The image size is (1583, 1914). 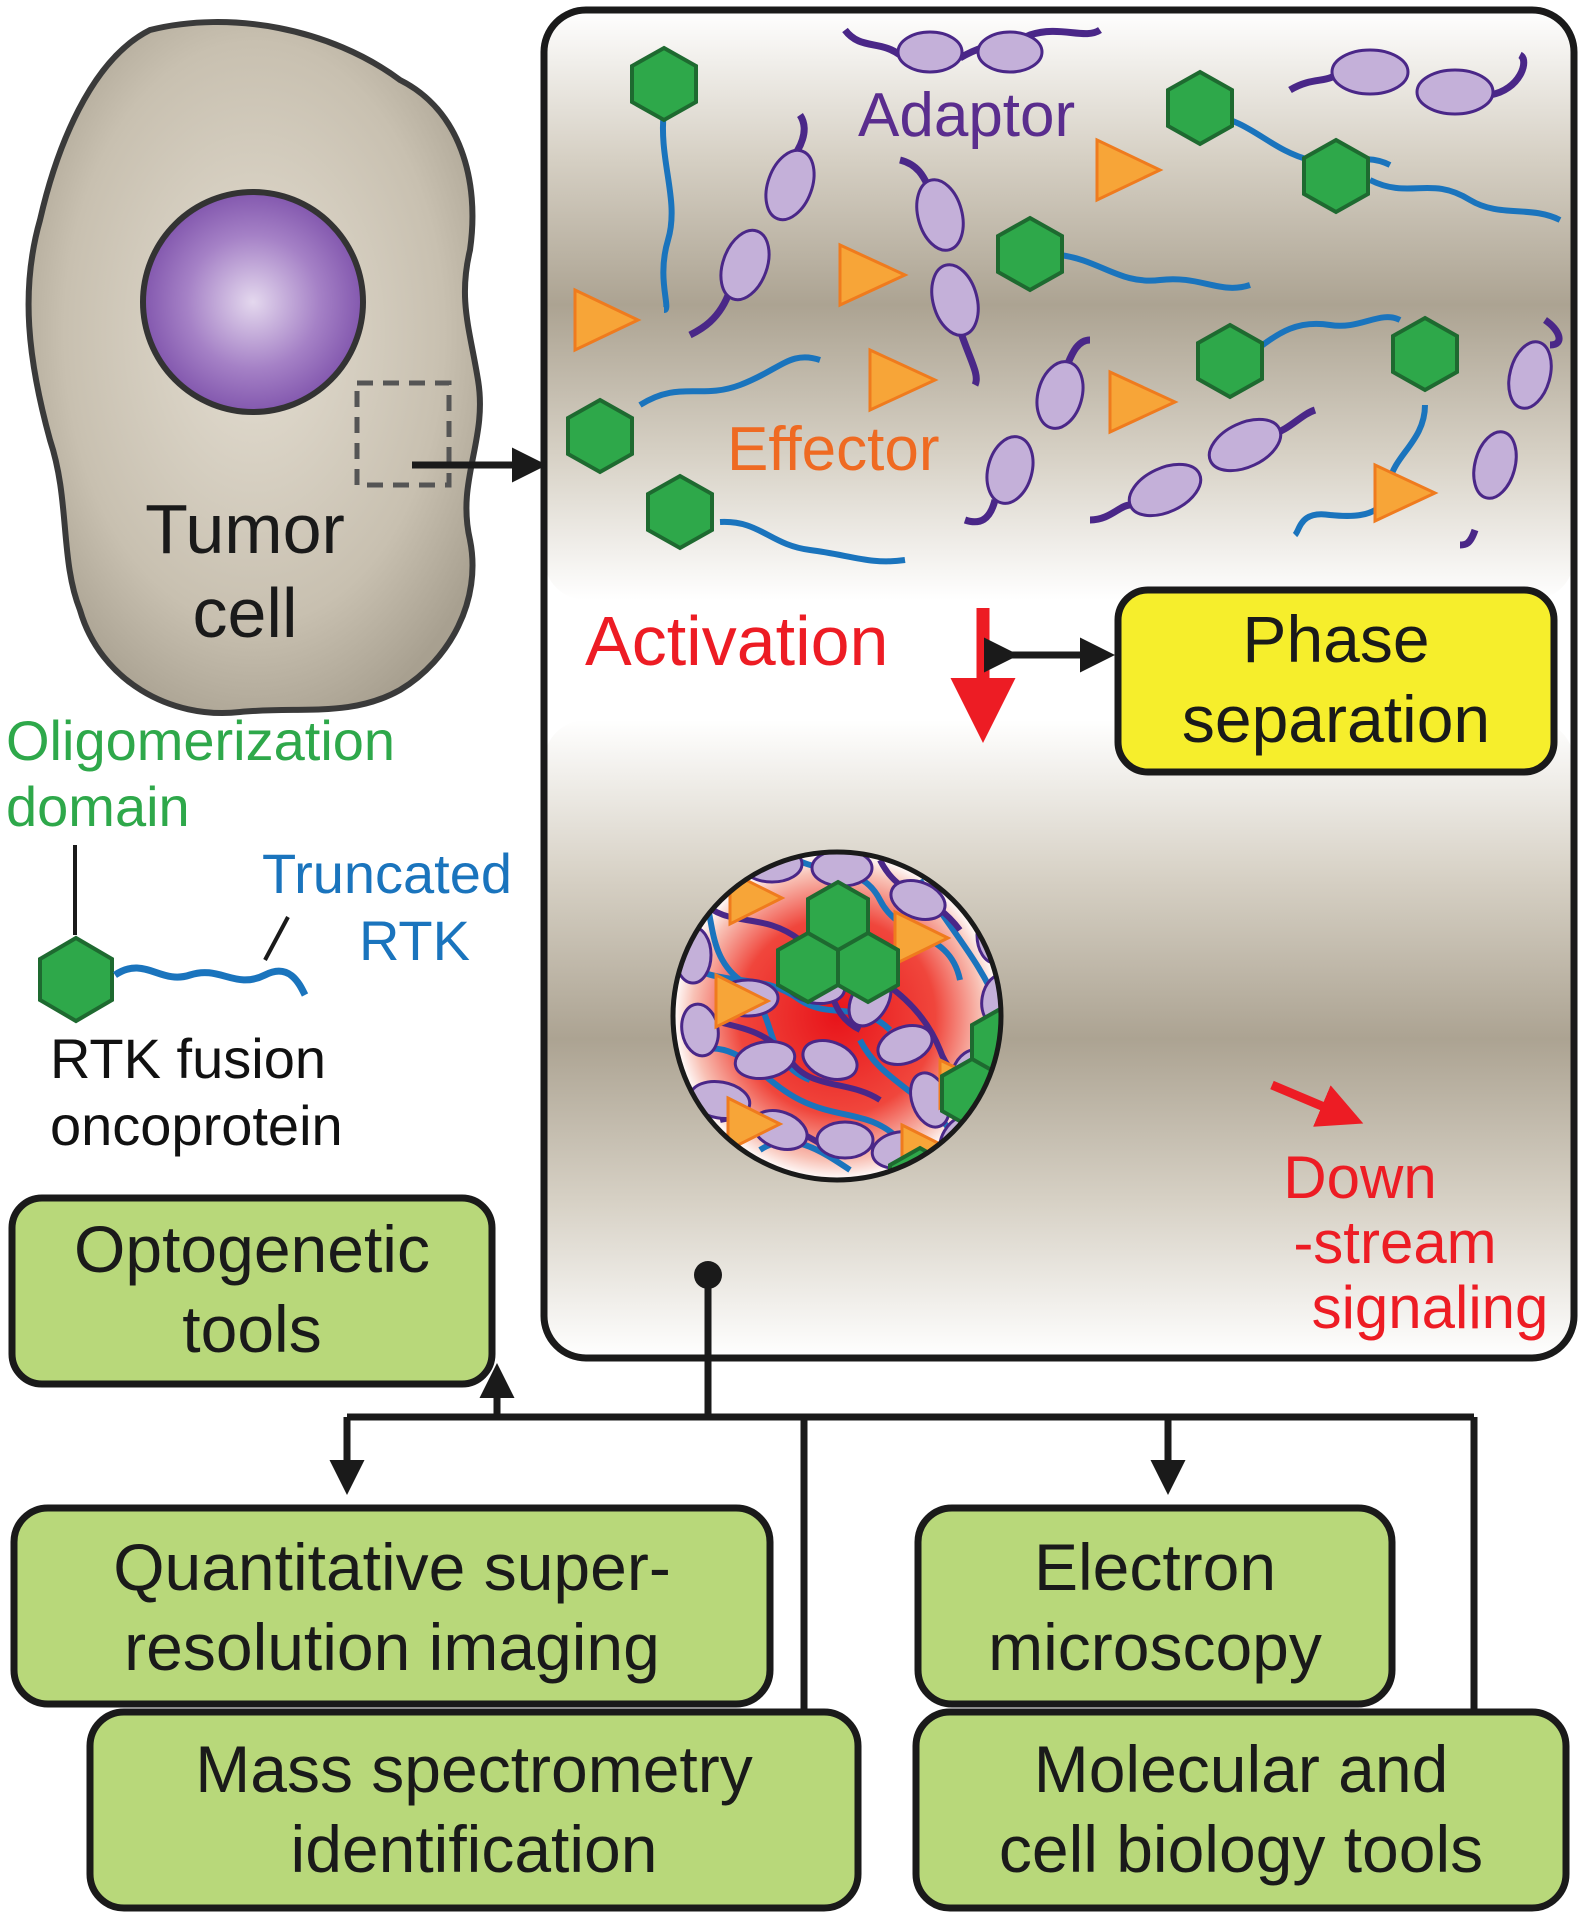 I want to click on downstream-line1: Down, so click(x=1359, y=1177).